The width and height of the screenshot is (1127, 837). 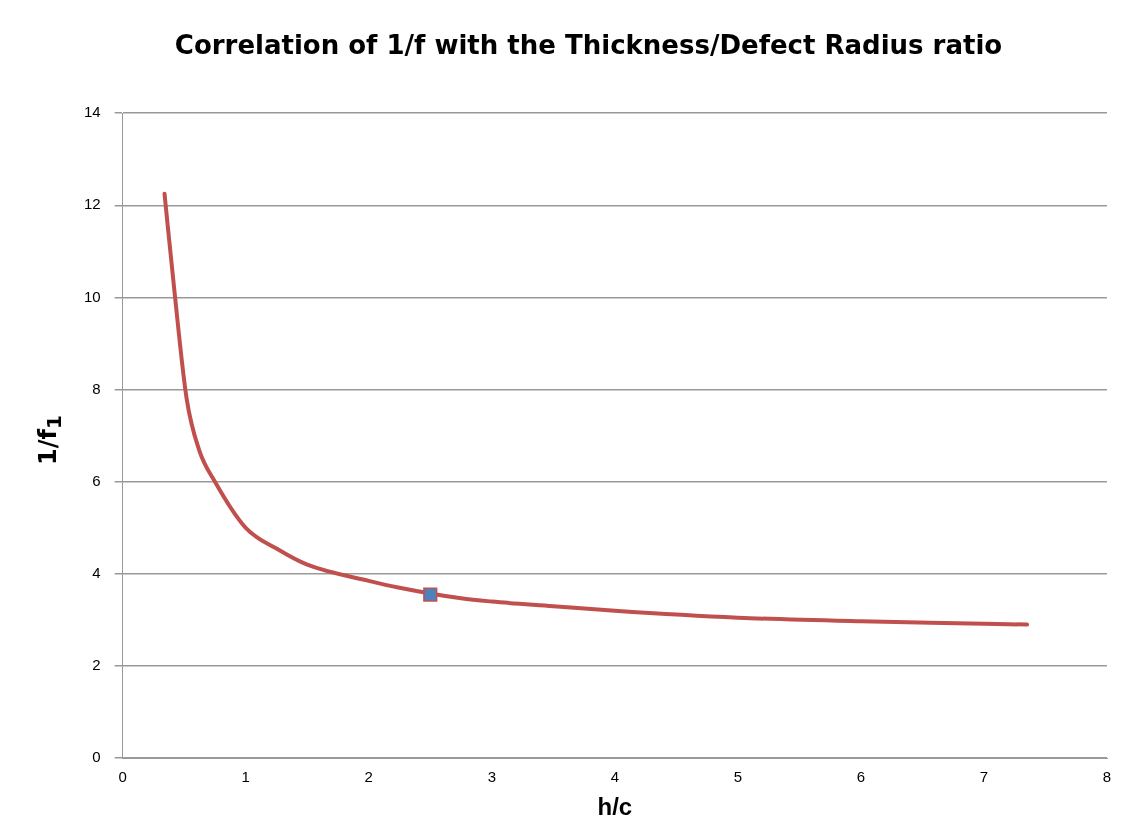 I want to click on x-axis-title: h/c, so click(x=615, y=807).